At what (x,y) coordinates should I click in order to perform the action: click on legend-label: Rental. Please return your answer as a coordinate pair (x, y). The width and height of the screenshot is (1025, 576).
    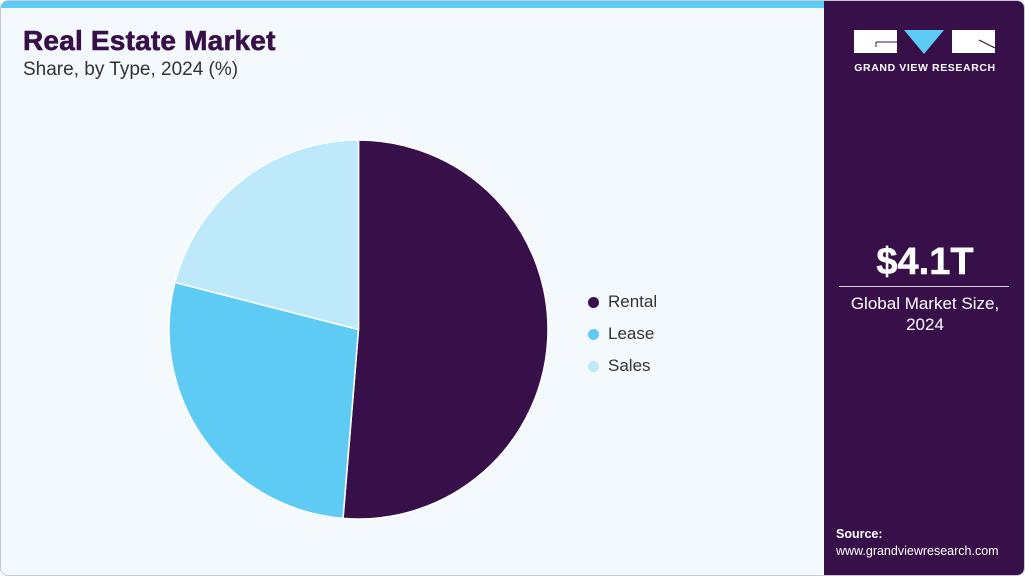
    Looking at the image, I should click on (633, 301).